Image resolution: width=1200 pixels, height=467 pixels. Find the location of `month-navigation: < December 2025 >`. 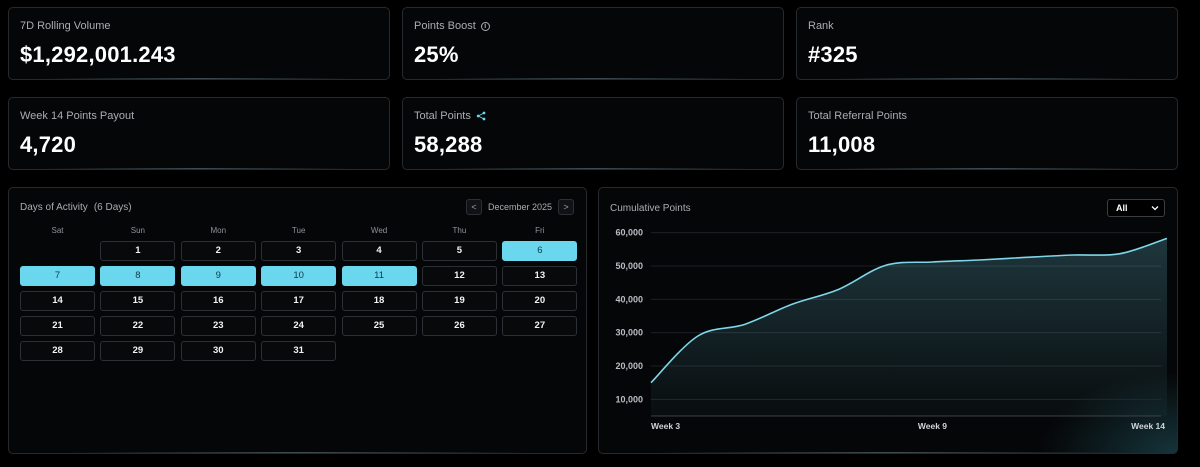

month-navigation: < December 2025 > is located at coordinates (519, 207).